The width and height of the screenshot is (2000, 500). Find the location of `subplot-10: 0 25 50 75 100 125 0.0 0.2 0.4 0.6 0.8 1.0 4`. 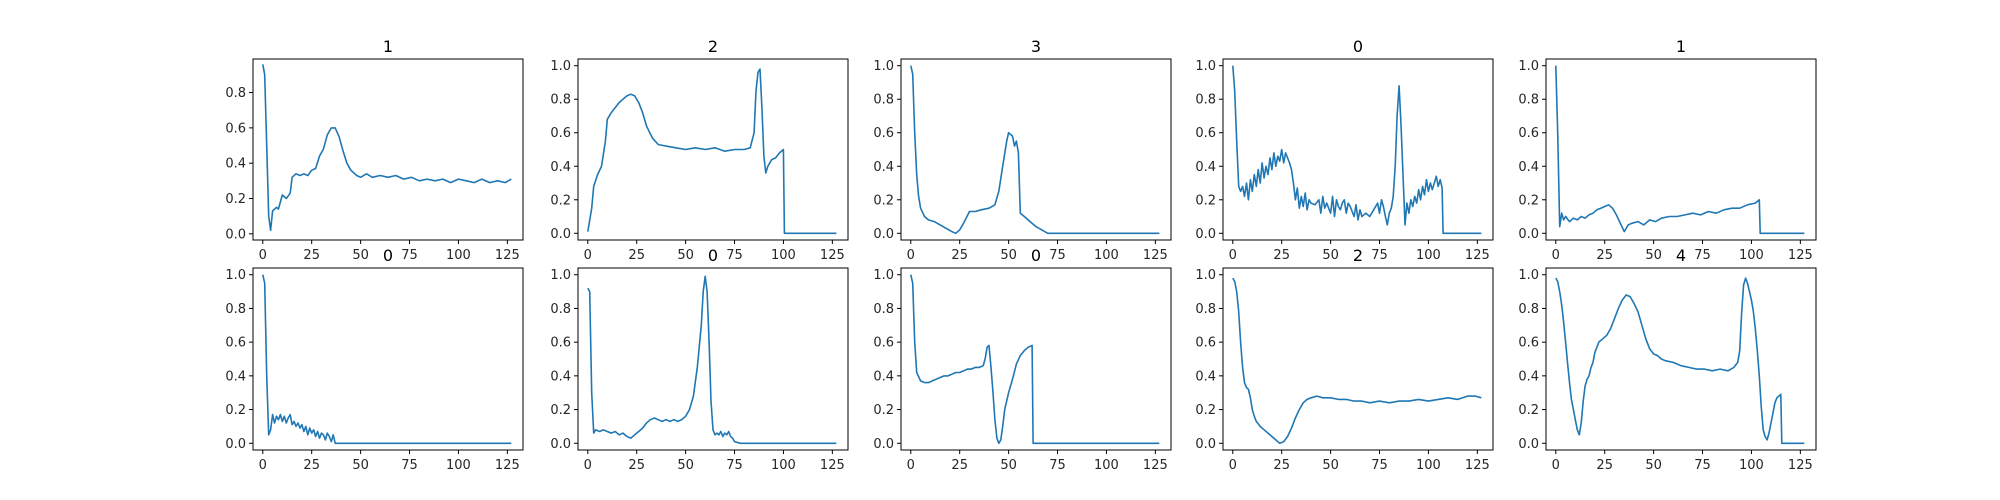

subplot-10: 0 25 50 75 100 125 0.0 0.2 0.4 0.6 0.8 1.0 4 is located at coordinates (1667, 359).